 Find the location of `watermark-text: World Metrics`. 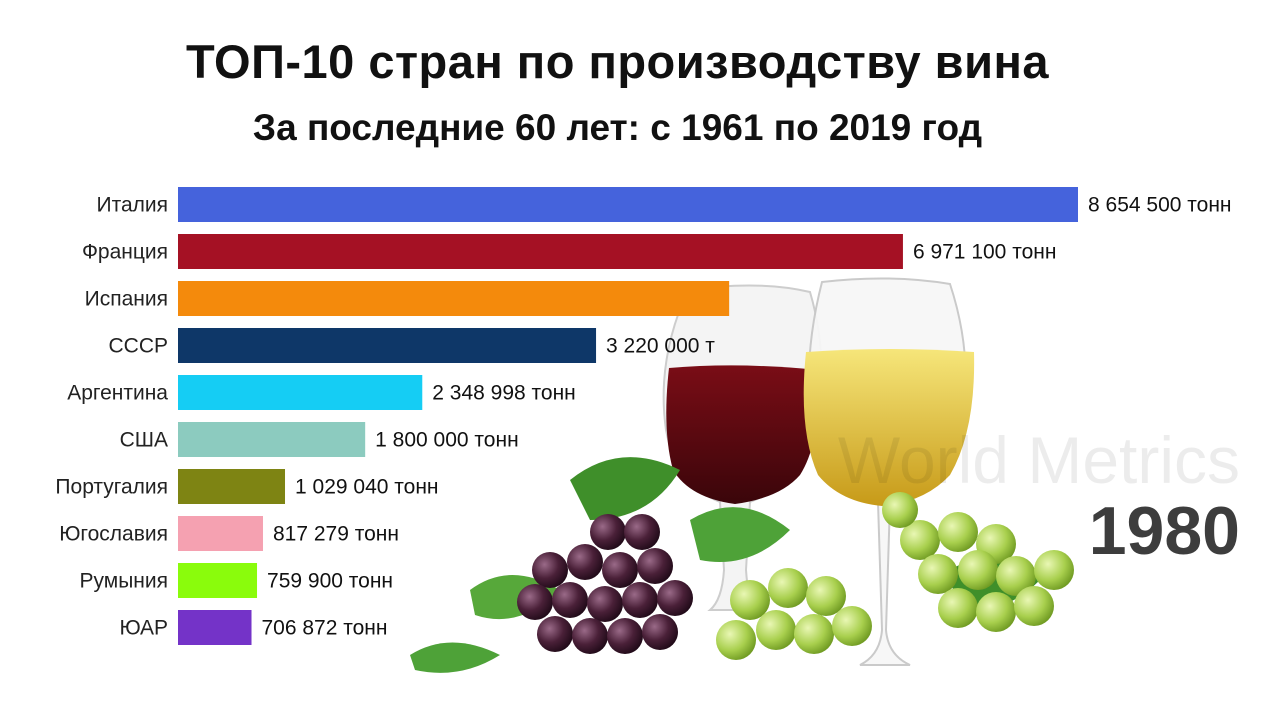

watermark-text: World Metrics is located at coordinates (1038, 460).